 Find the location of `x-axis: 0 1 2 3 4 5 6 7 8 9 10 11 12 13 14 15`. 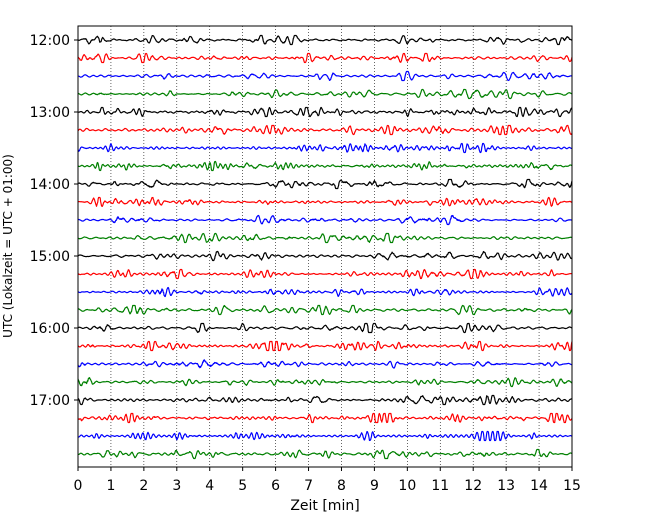

x-axis: 0 1 2 3 4 5 6 7 8 9 10 11 12 13 14 15 is located at coordinates (327, 480).